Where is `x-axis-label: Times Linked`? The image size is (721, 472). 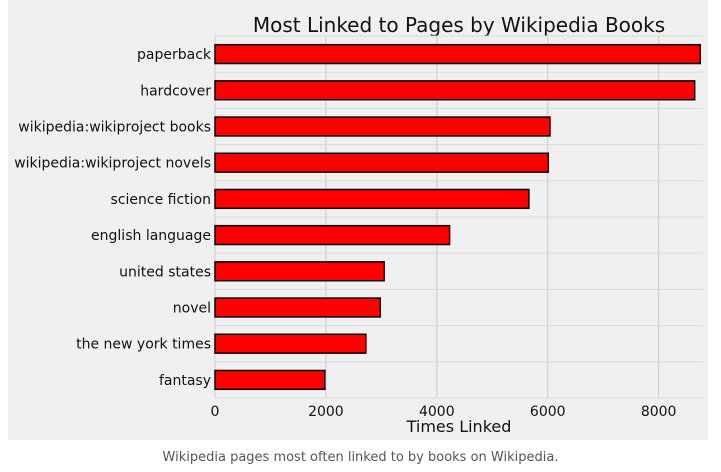 x-axis-label: Times Linked is located at coordinates (459, 426).